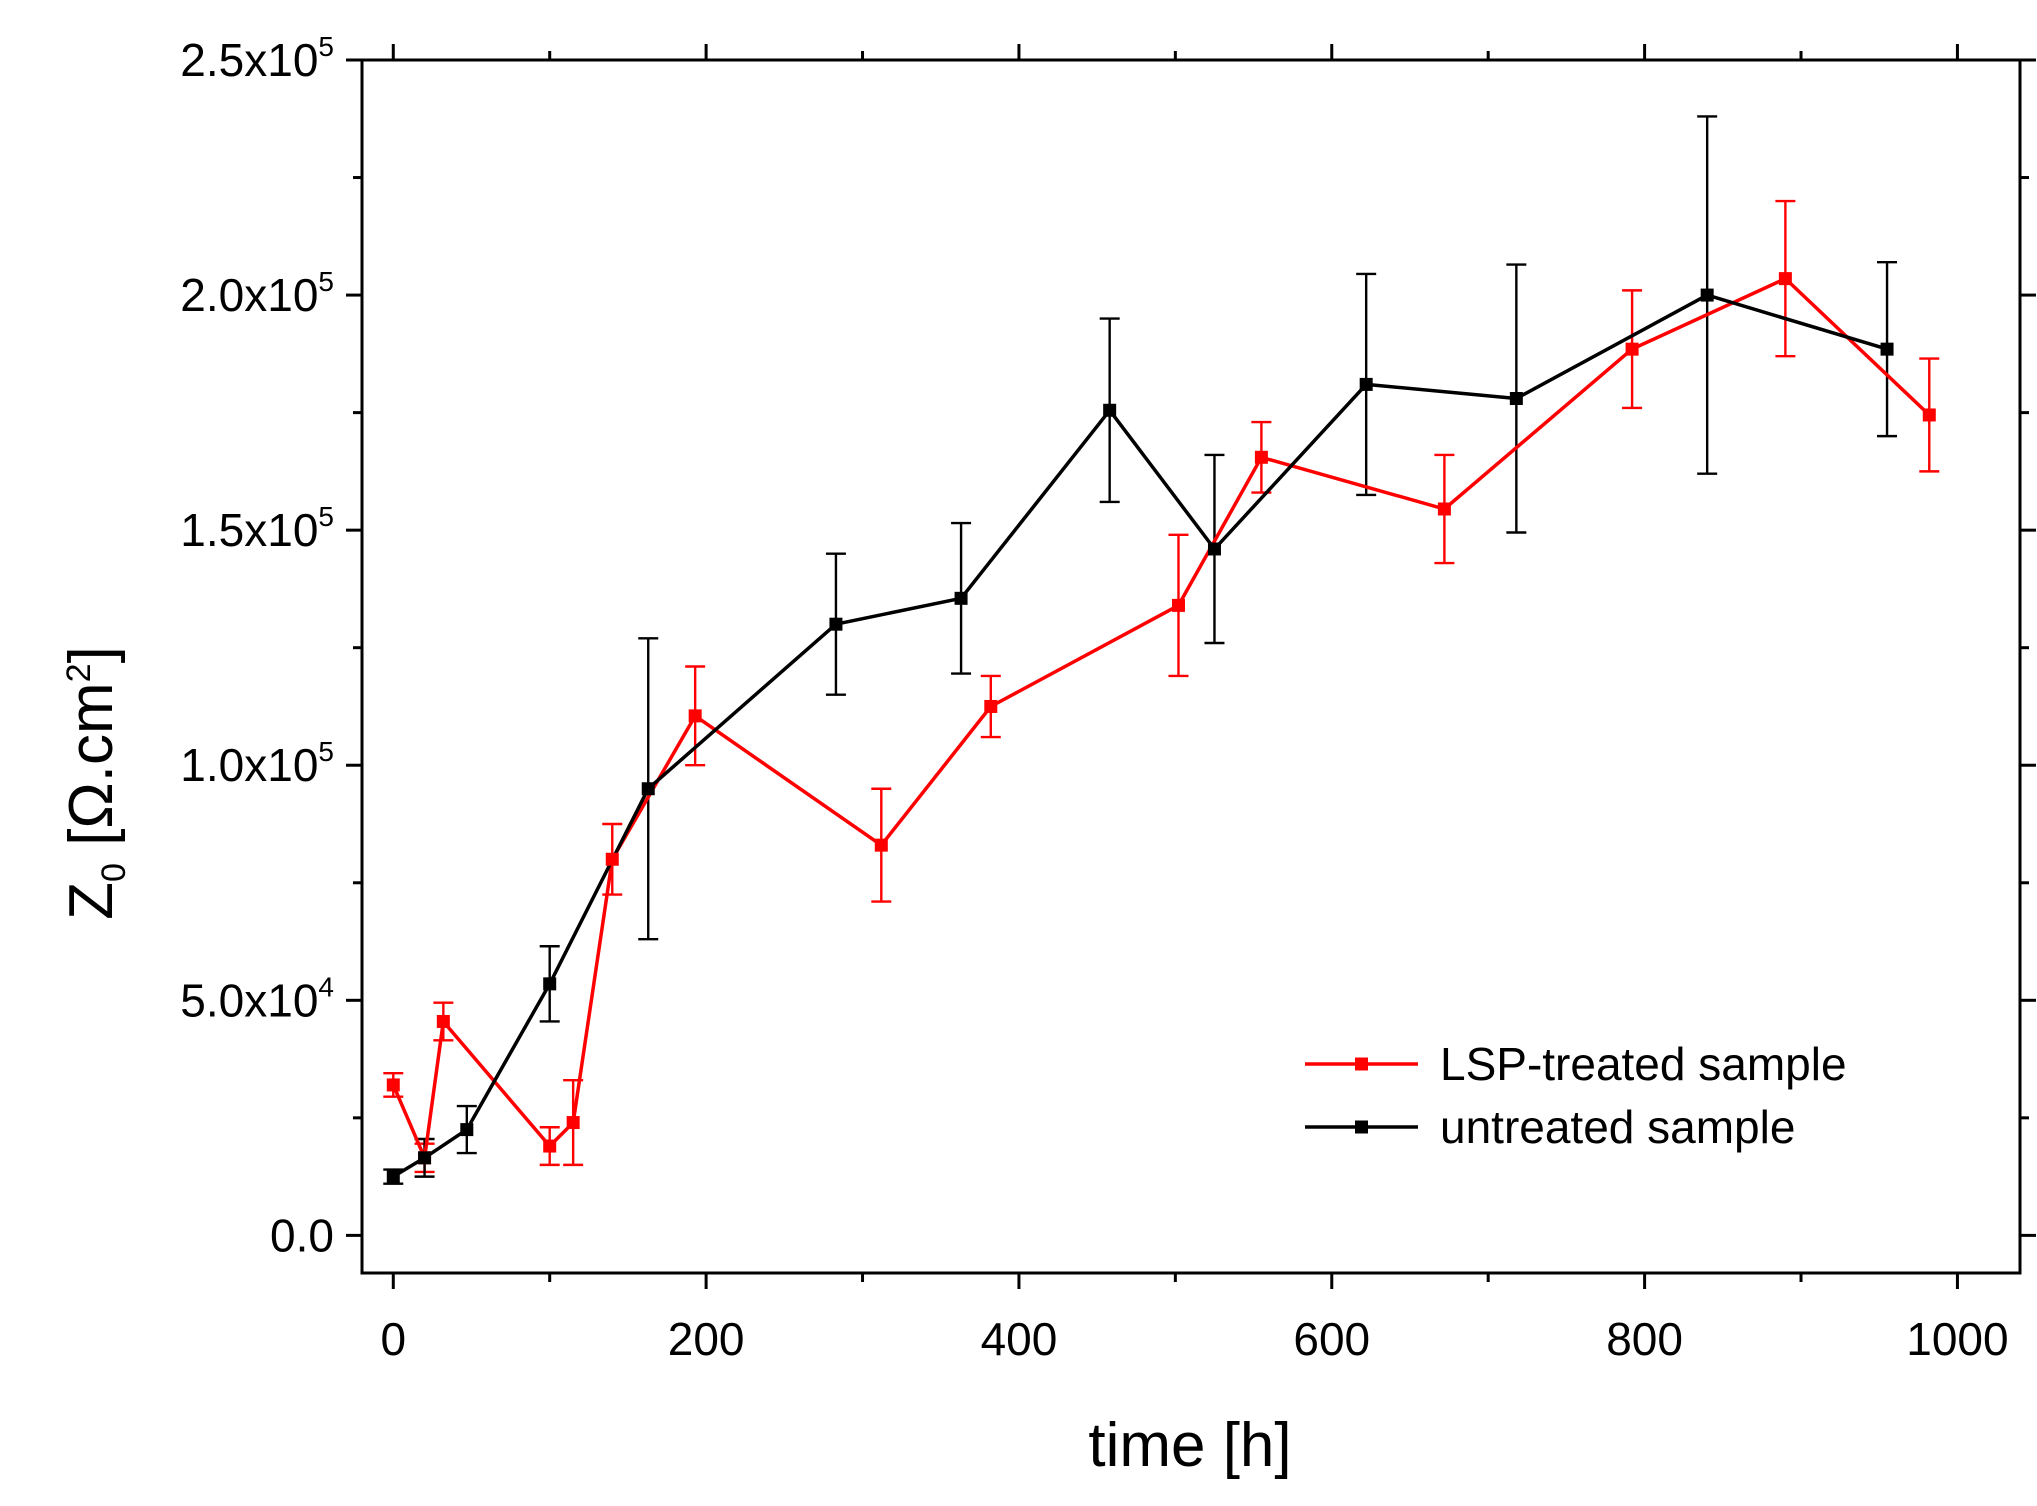 The width and height of the screenshot is (2037, 1506). What do you see at coordinates (114, 872) in the screenshot?
I see `y-axis-label-subscript: 0` at bounding box center [114, 872].